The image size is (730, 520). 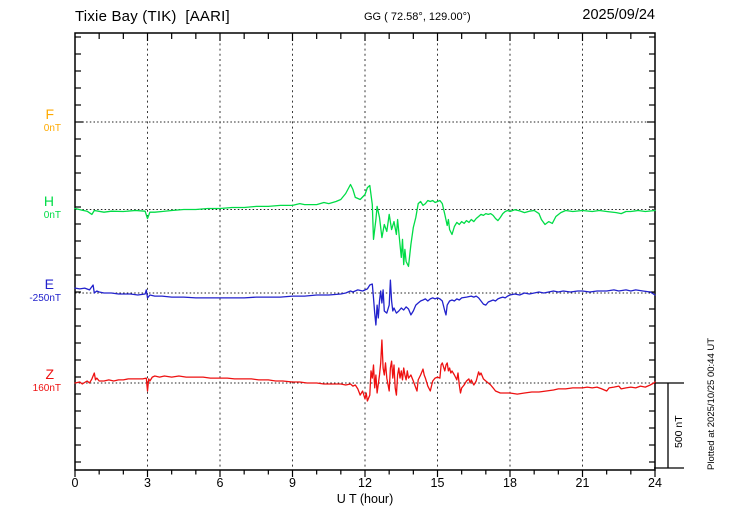 What do you see at coordinates (582, 483) in the screenshot?
I see `x-tick-label-21: 21` at bounding box center [582, 483].